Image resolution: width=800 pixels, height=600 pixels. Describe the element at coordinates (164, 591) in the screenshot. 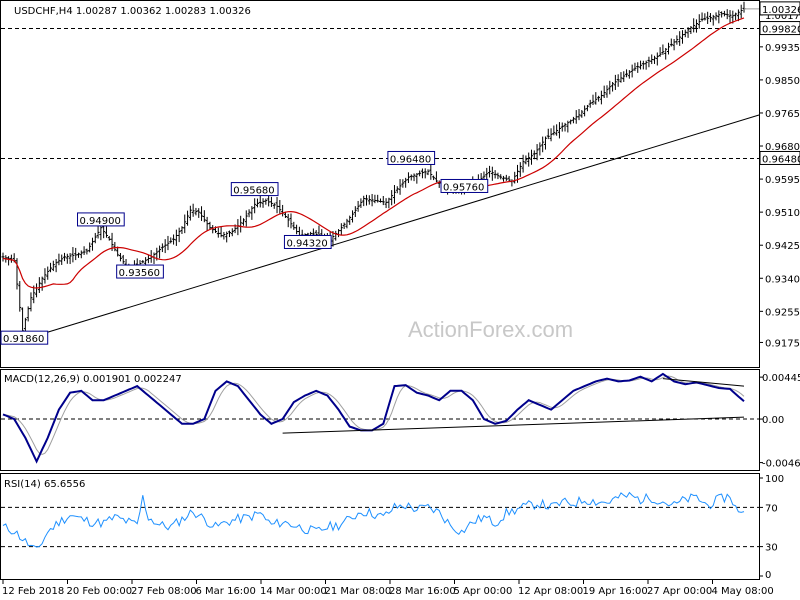

I see `xtick-label-2: 27 Feb 08:00` at that location.